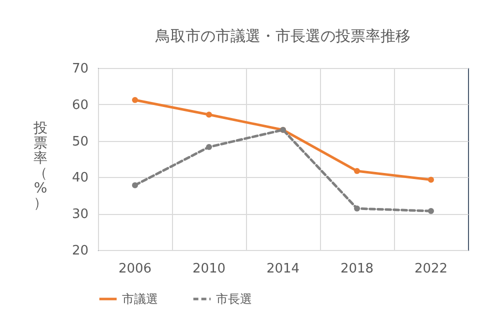  I want to click on y-axis-title: 投票率（%）, so click(40, 166).